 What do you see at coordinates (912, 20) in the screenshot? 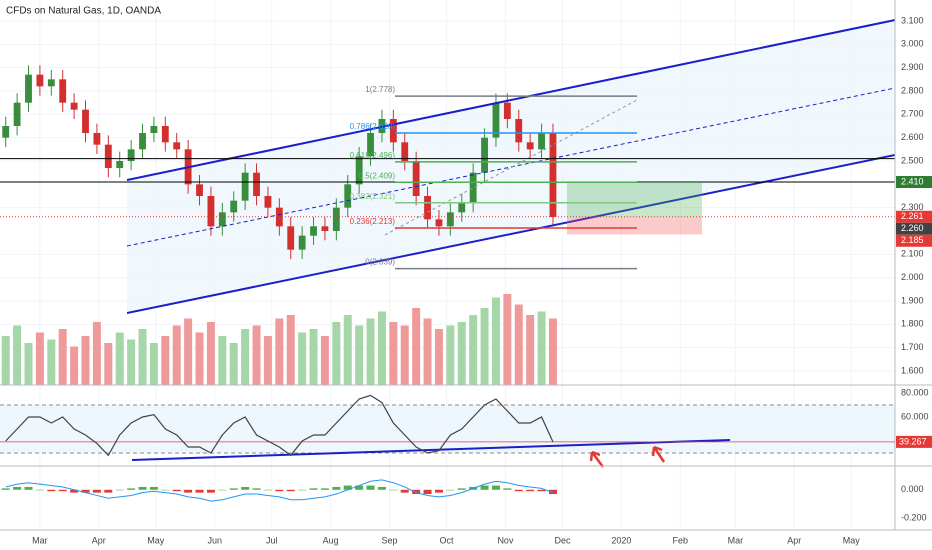
I see `y-tick-label: 3.100` at bounding box center [912, 20].